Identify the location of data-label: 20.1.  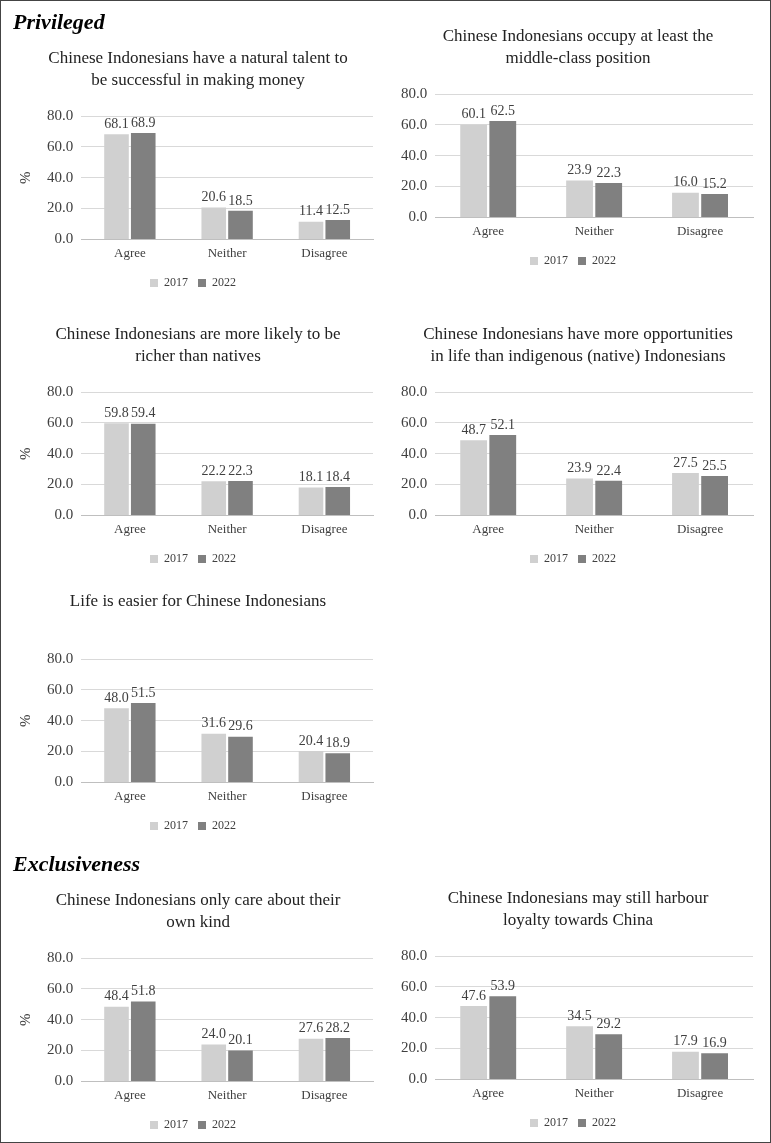
(240, 1040).